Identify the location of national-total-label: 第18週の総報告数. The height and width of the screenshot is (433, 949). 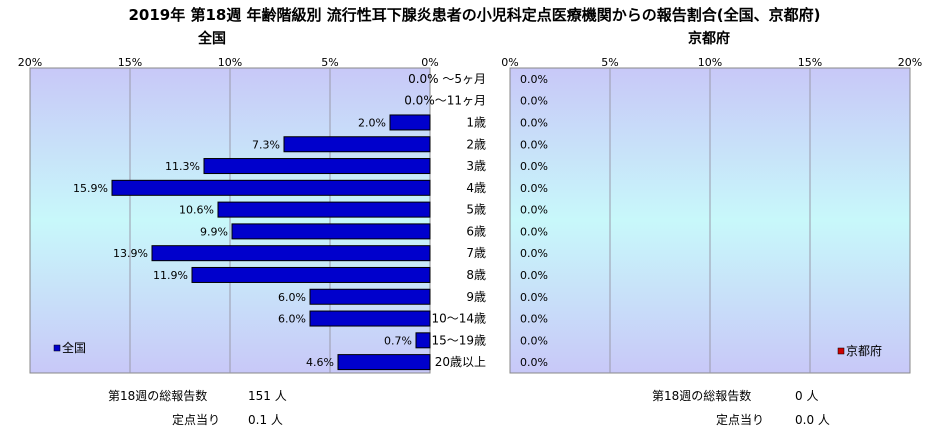
(158, 396).